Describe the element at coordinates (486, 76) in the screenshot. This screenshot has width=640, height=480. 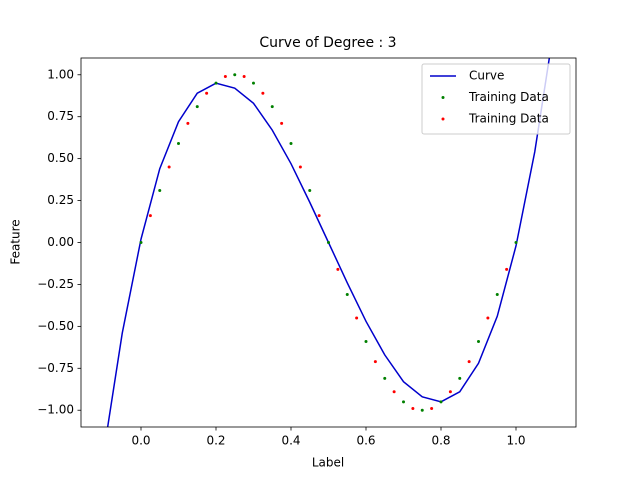
I see `legend-label: Curve` at that location.